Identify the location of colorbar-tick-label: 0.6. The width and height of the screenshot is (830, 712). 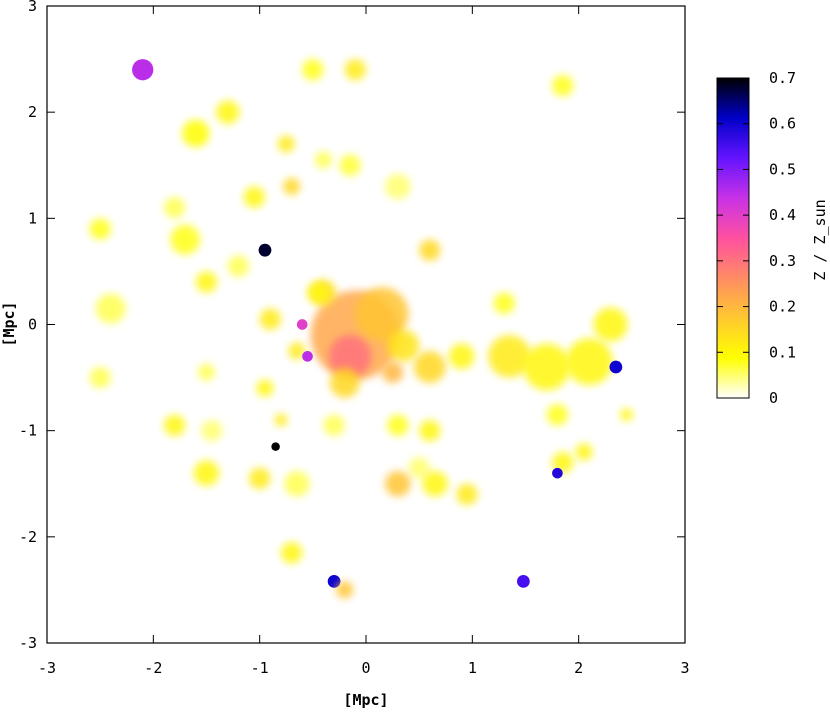
(782, 124).